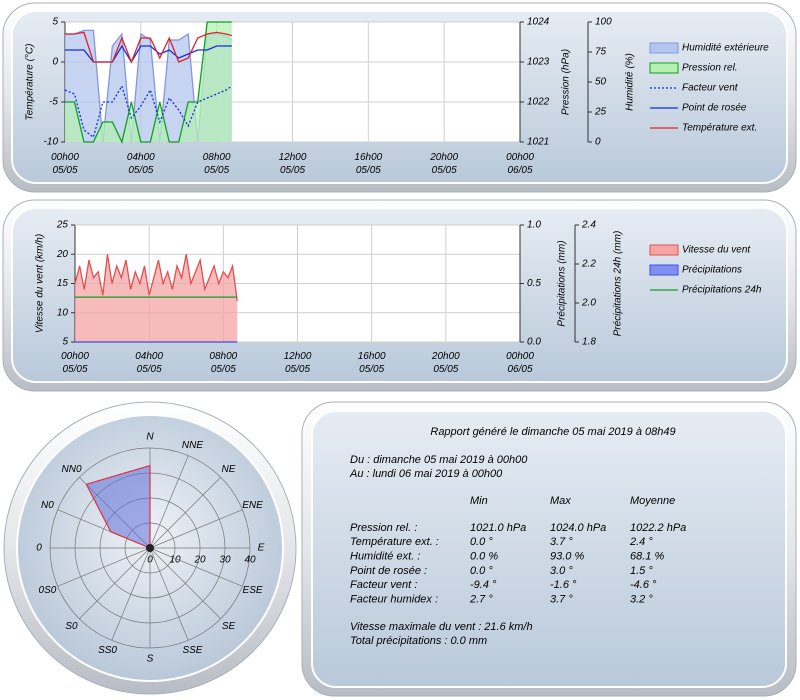 The image size is (800, 700). Describe the element at coordinates (563, 585) in the screenshot. I see `report-cell: -1.6 °` at that location.